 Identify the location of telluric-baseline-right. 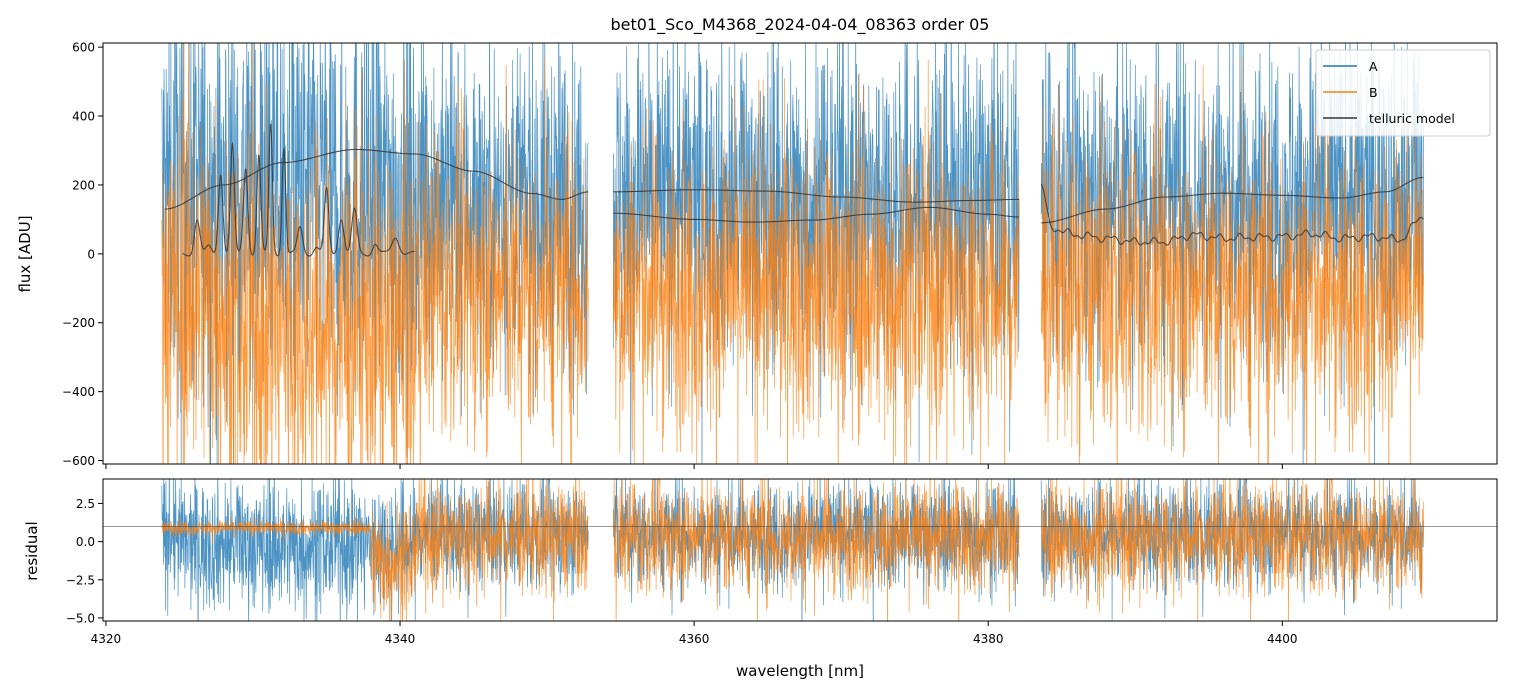
(1232, 214).